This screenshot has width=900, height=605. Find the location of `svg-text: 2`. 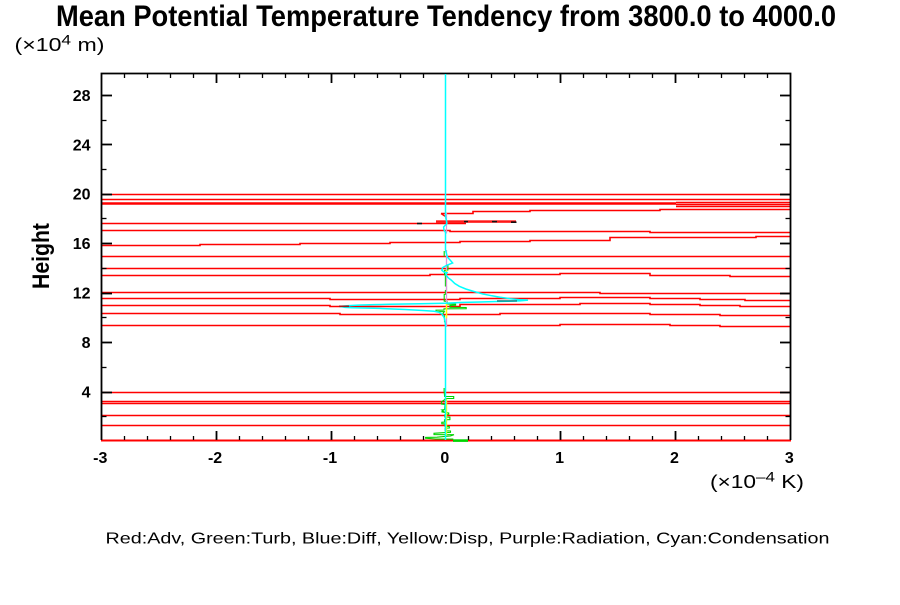

svg-text: 2 is located at coordinates (674, 458).